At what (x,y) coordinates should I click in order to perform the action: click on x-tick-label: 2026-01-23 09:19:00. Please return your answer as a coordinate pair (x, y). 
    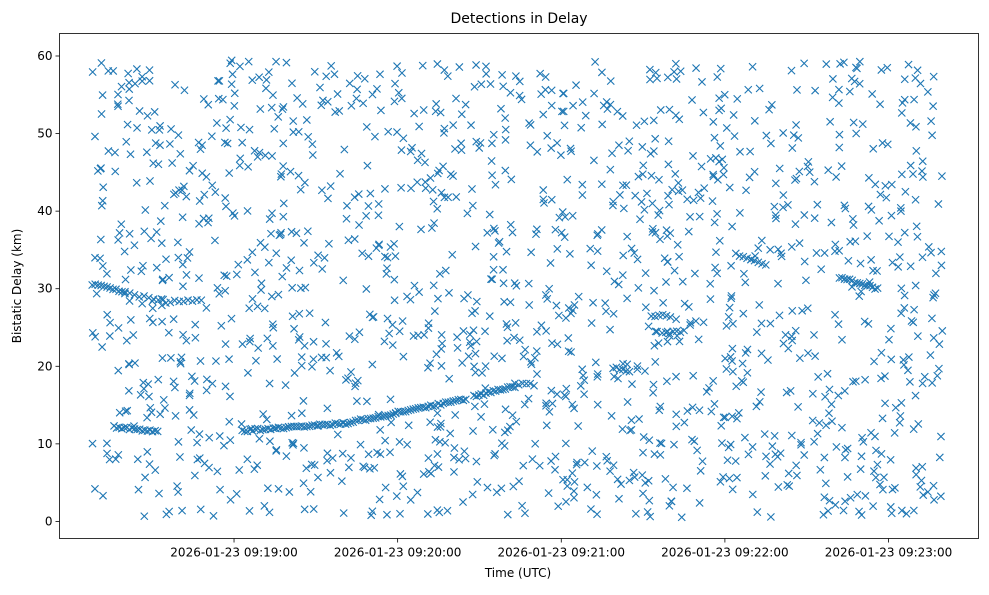
    Looking at the image, I should click on (233, 553).